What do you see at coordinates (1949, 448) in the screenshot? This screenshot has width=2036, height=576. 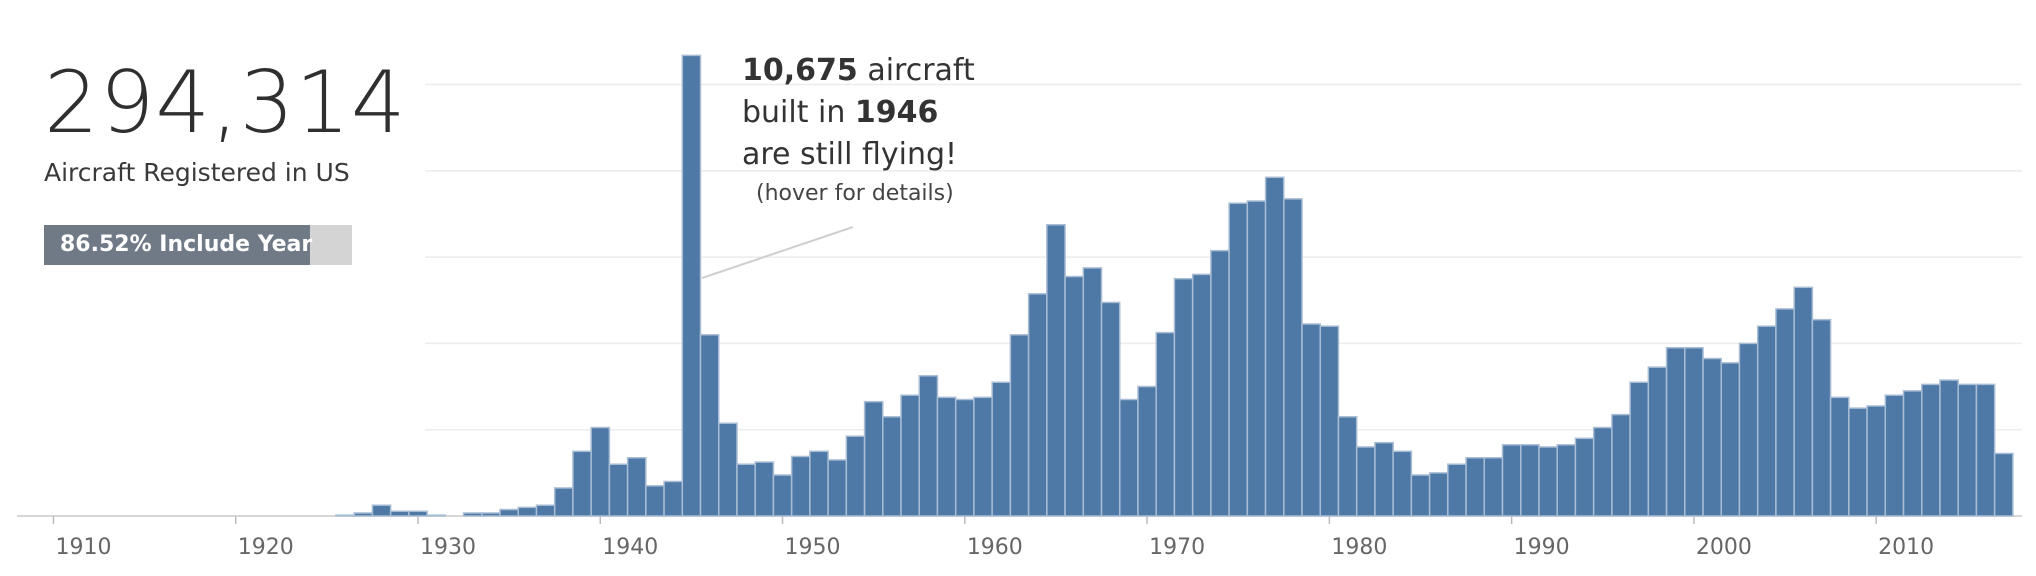 I see `bar-2014` at bounding box center [1949, 448].